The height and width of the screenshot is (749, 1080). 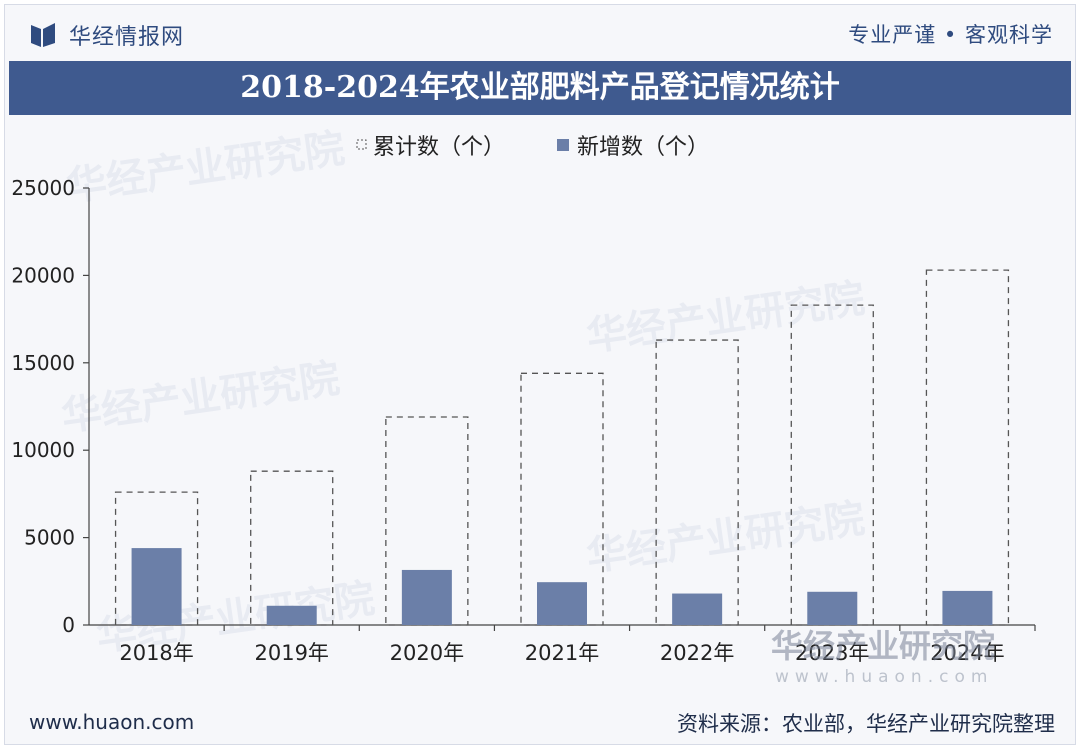 I want to click on y-tick-label: 0, so click(x=68, y=625).